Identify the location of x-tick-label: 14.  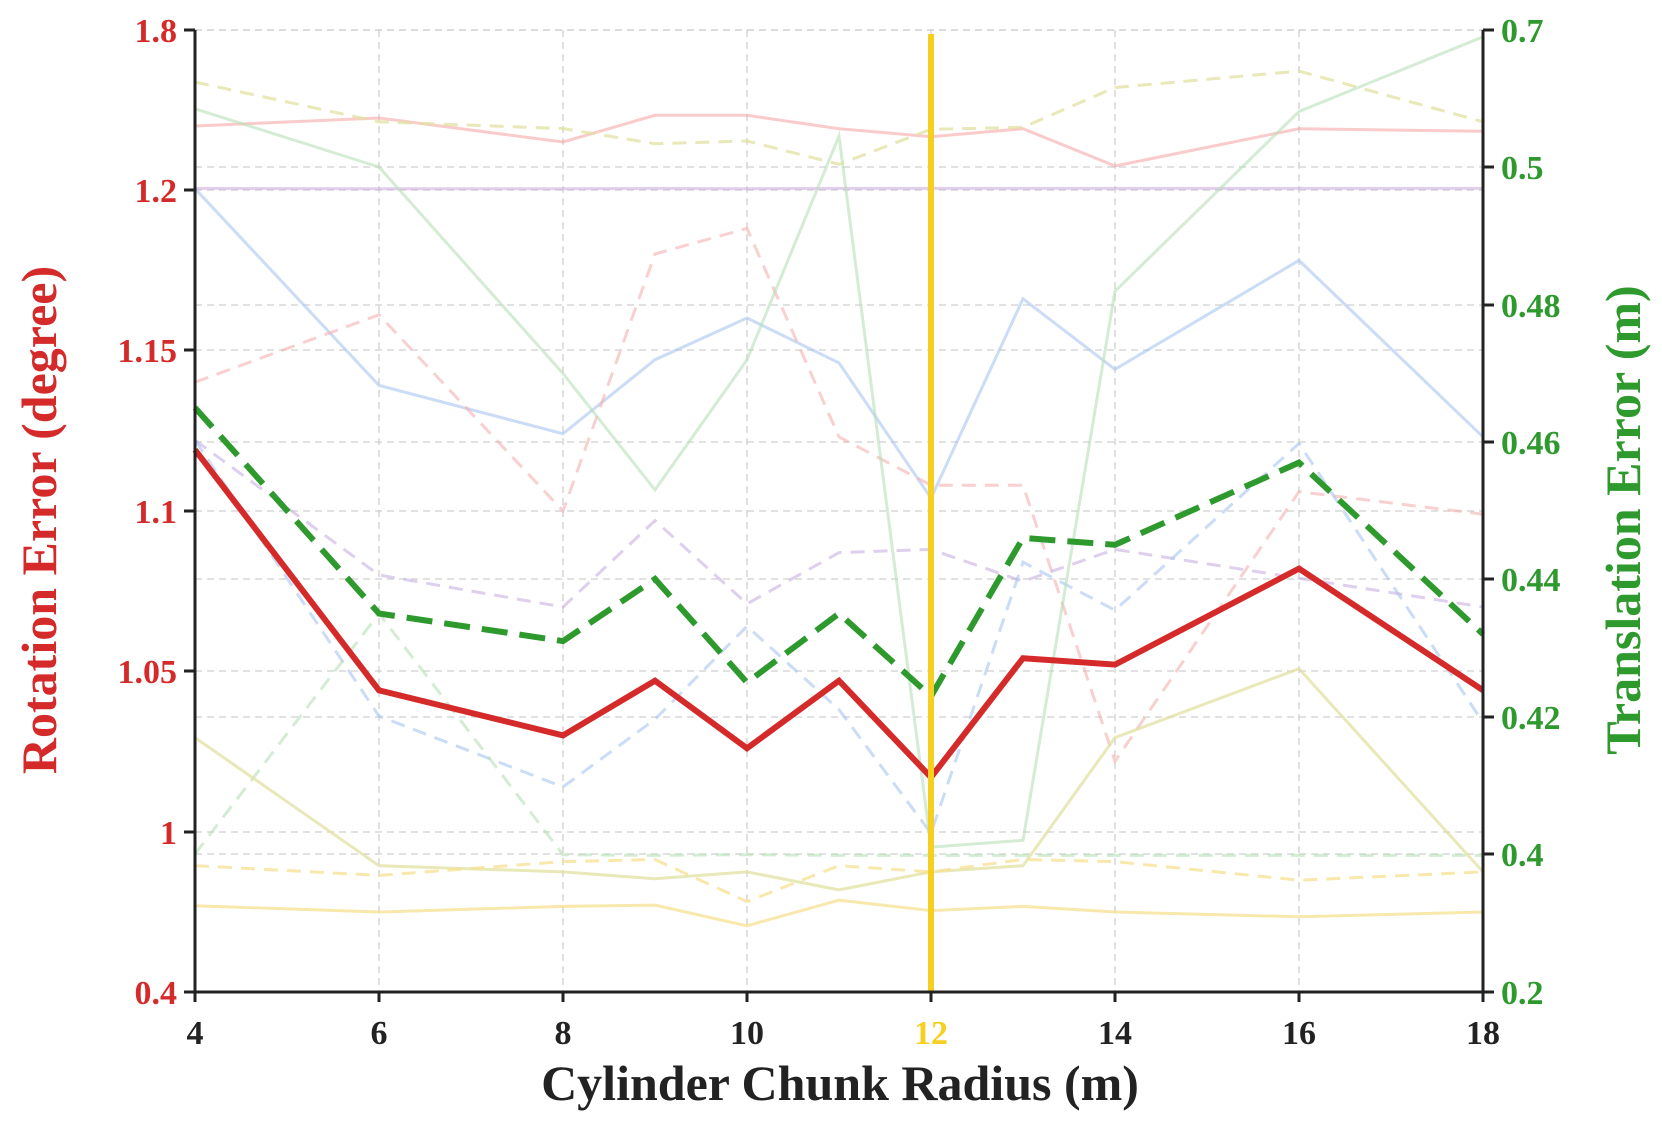
(1115, 1033).